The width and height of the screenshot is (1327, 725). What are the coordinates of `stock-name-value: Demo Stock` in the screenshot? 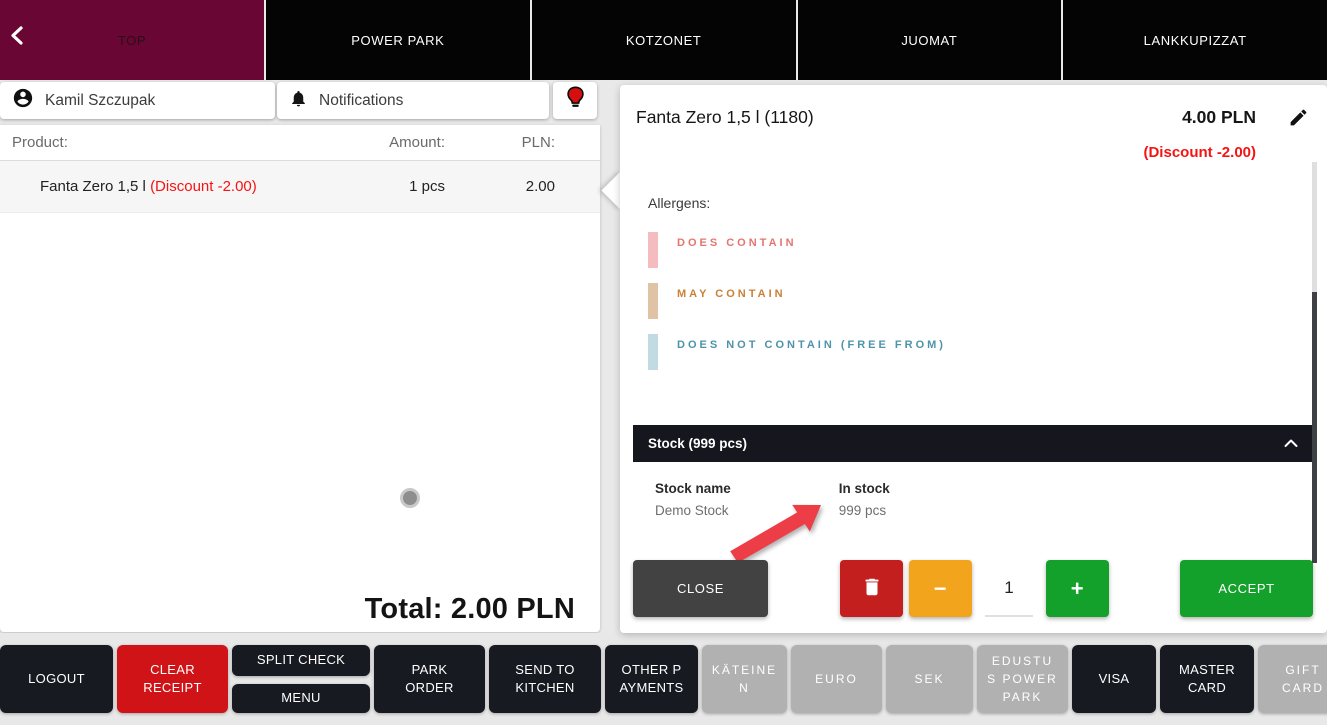 It's located at (692, 510).